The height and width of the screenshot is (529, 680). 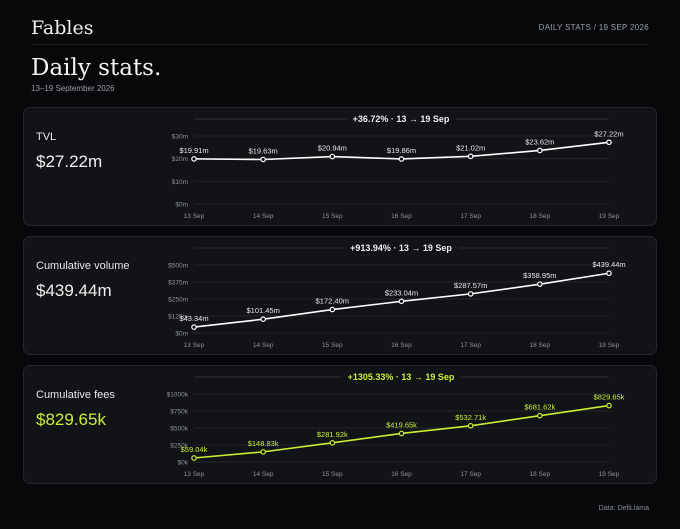 What do you see at coordinates (193, 318) in the screenshot?
I see `data-label: $43.34m` at bounding box center [193, 318].